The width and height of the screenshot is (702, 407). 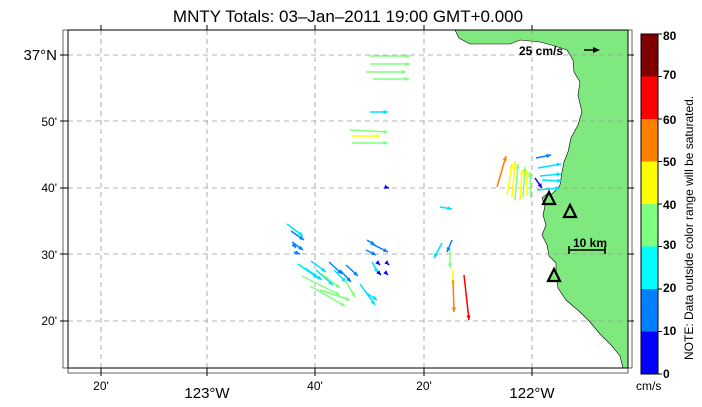 I want to click on colorbar-unit: cm/s, so click(x=648, y=386).